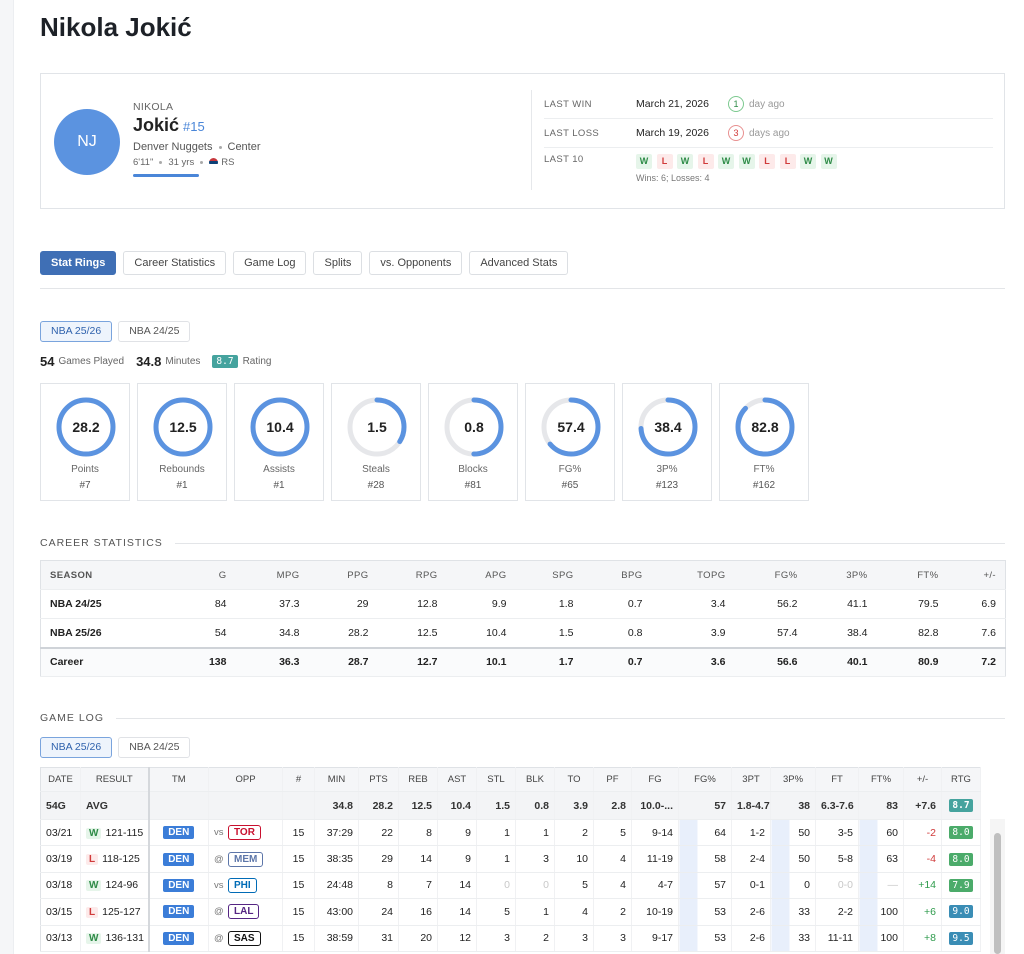 The height and width of the screenshot is (954, 1024). I want to click on column-header: +/-, so click(922, 779).